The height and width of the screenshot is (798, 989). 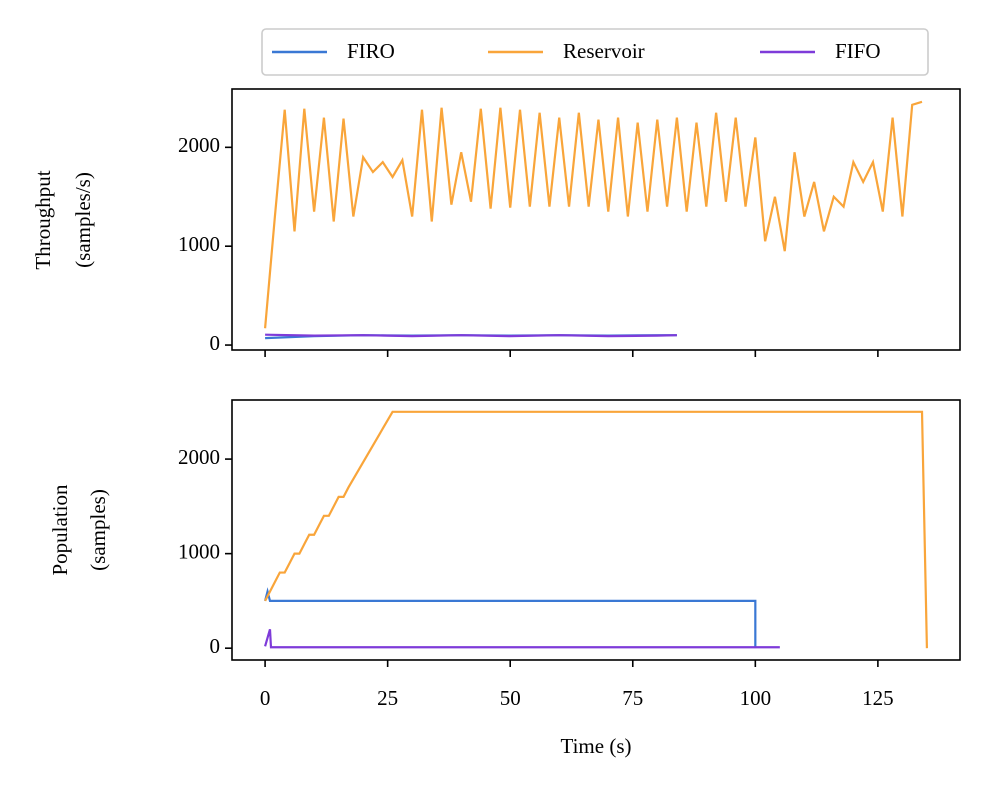 I want to click on y-axis-label: Throughput, so click(x=43, y=219).